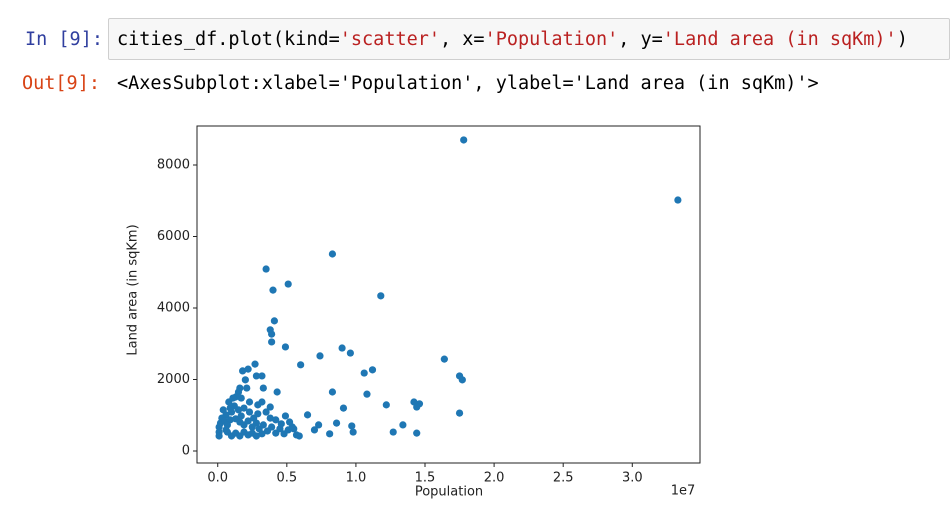 This screenshot has height=528, width=952. What do you see at coordinates (551, 39) in the screenshot?
I see `code-string: 'Population'` at bounding box center [551, 39].